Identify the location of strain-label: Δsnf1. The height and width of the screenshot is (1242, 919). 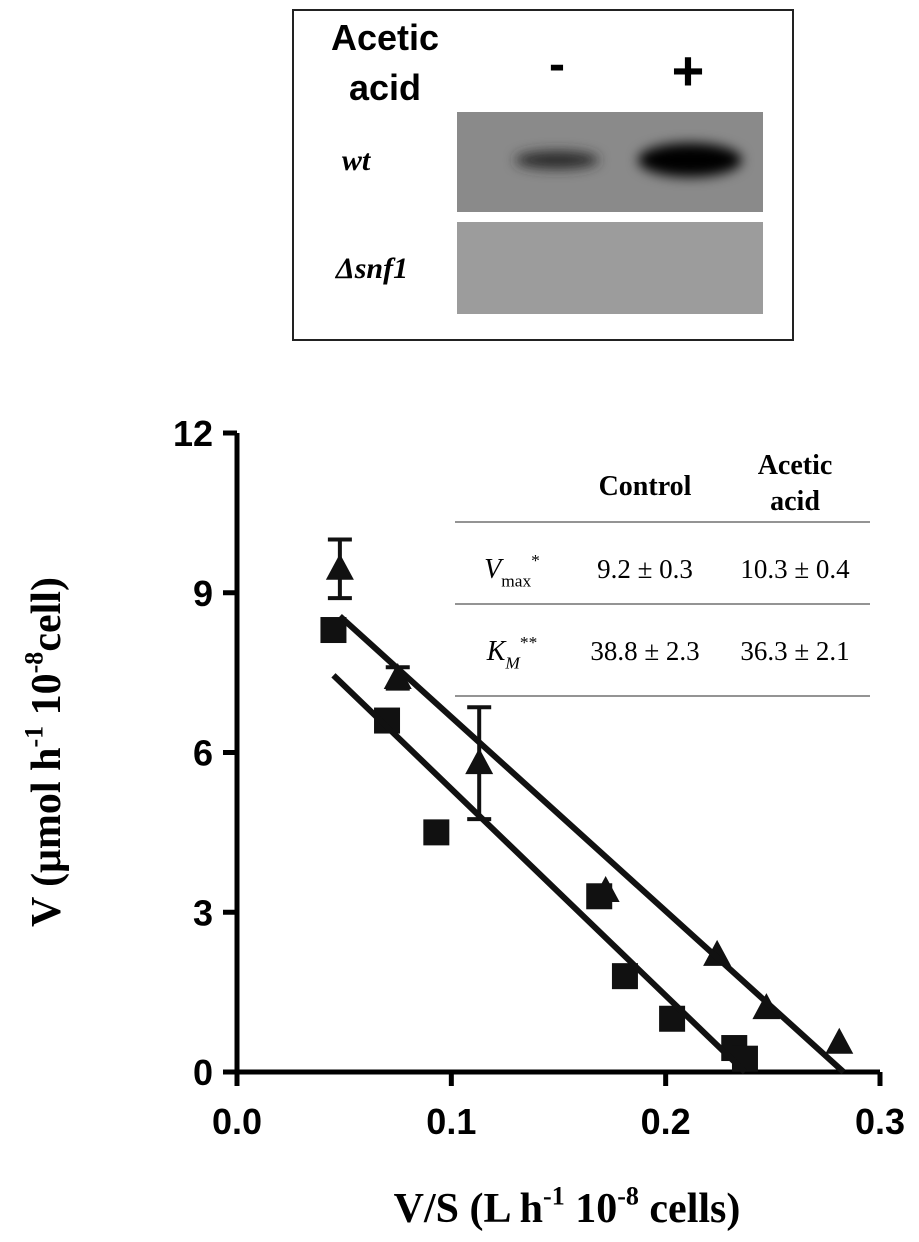
(371, 268).